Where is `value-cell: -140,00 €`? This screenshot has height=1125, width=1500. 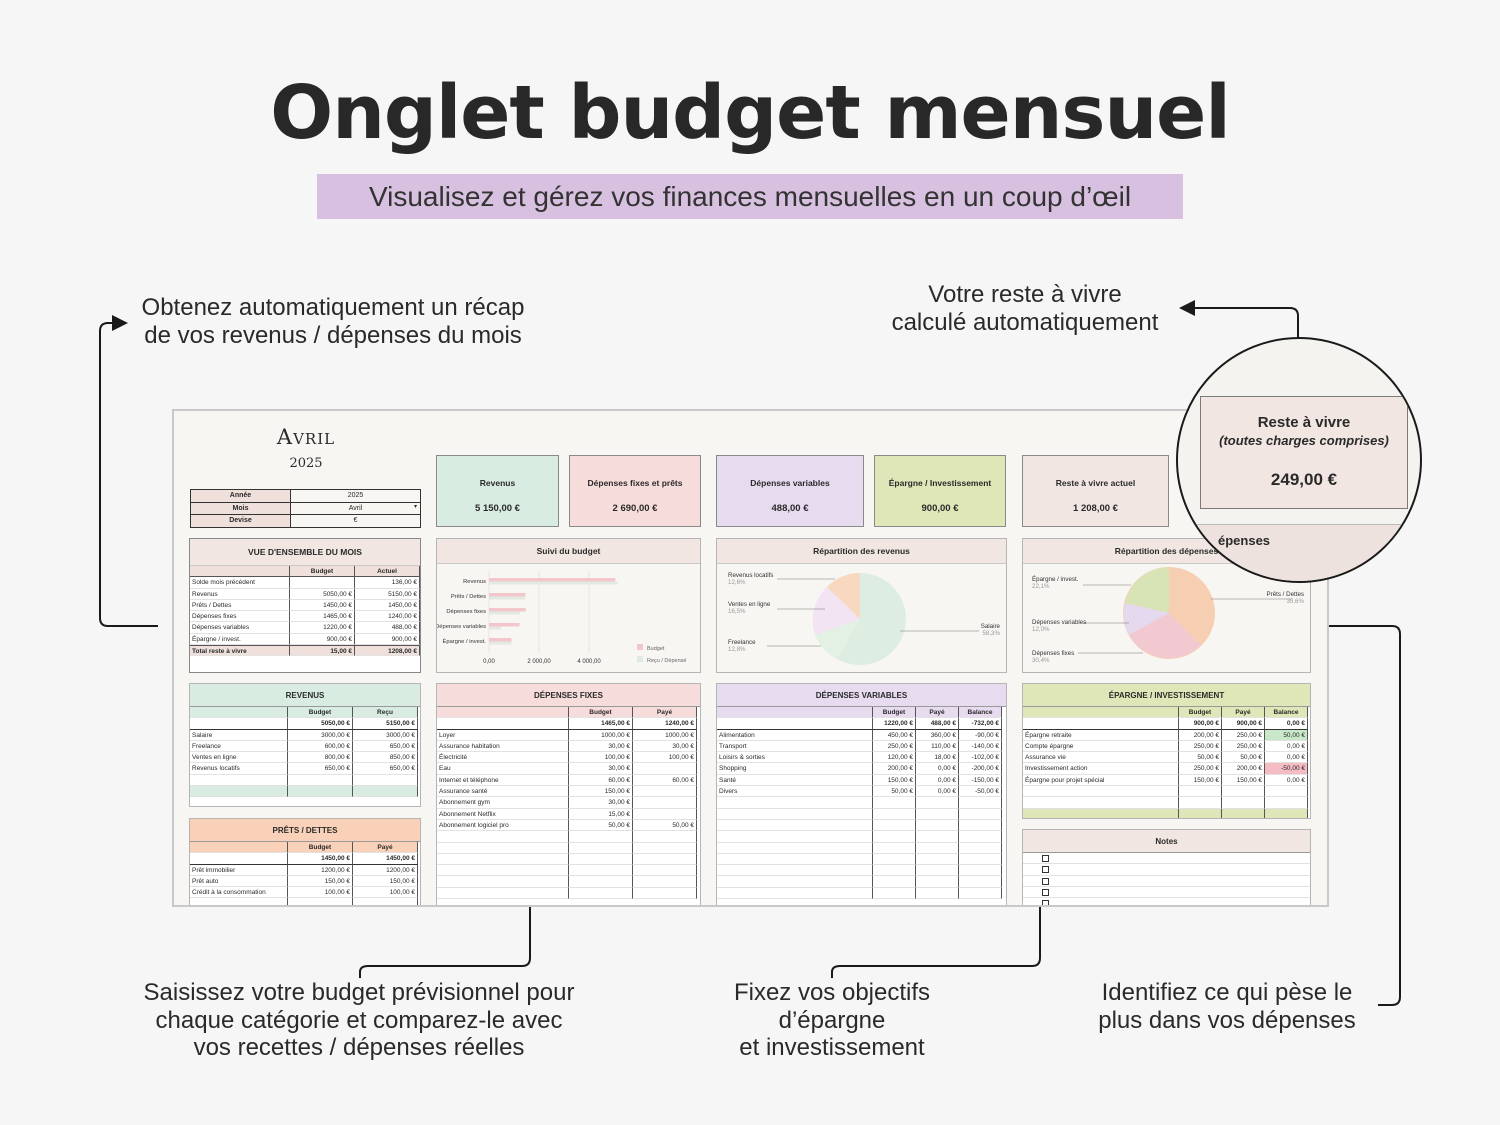 value-cell: -140,00 € is located at coordinates (980, 746).